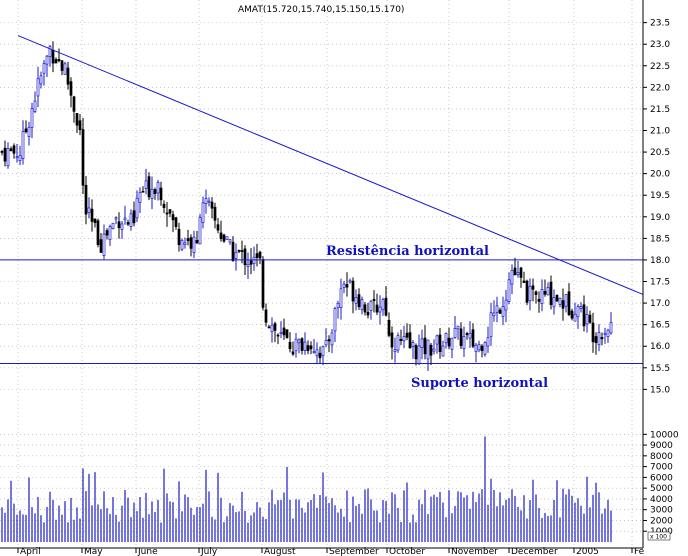 This screenshot has height=556, width=688. What do you see at coordinates (534, 551) in the screenshot?
I see `date-tick-label: December` at bounding box center [534, 551].